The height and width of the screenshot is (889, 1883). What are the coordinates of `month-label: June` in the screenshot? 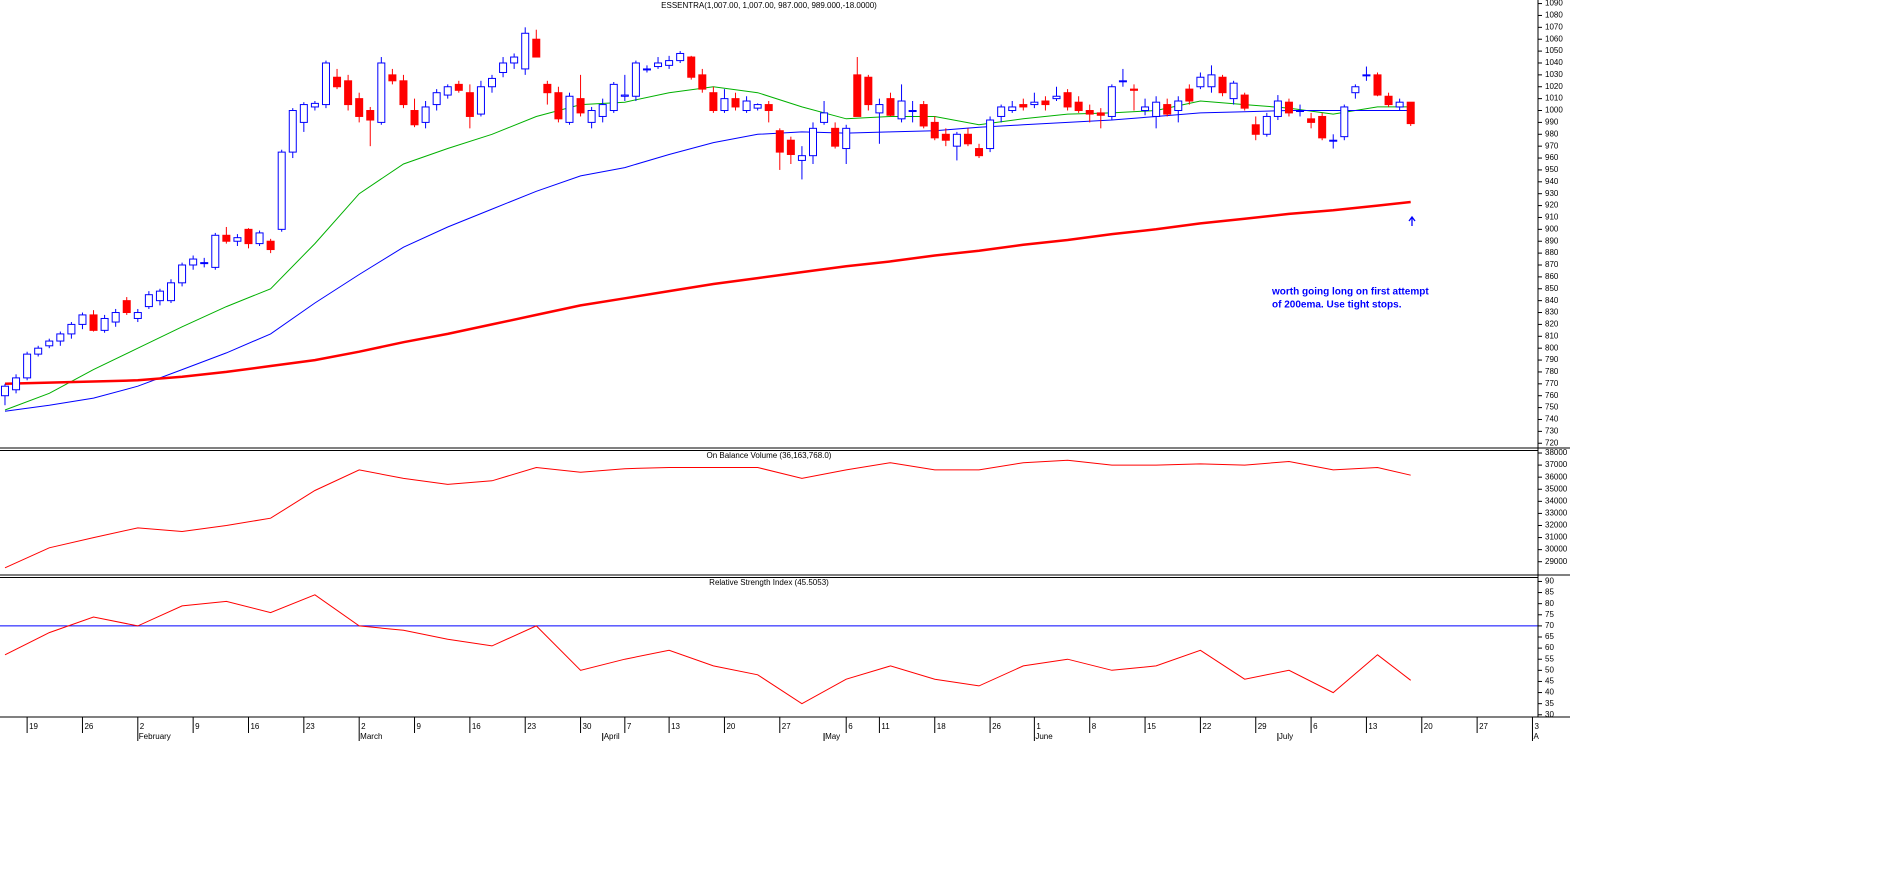 It's located at (1044, 736).